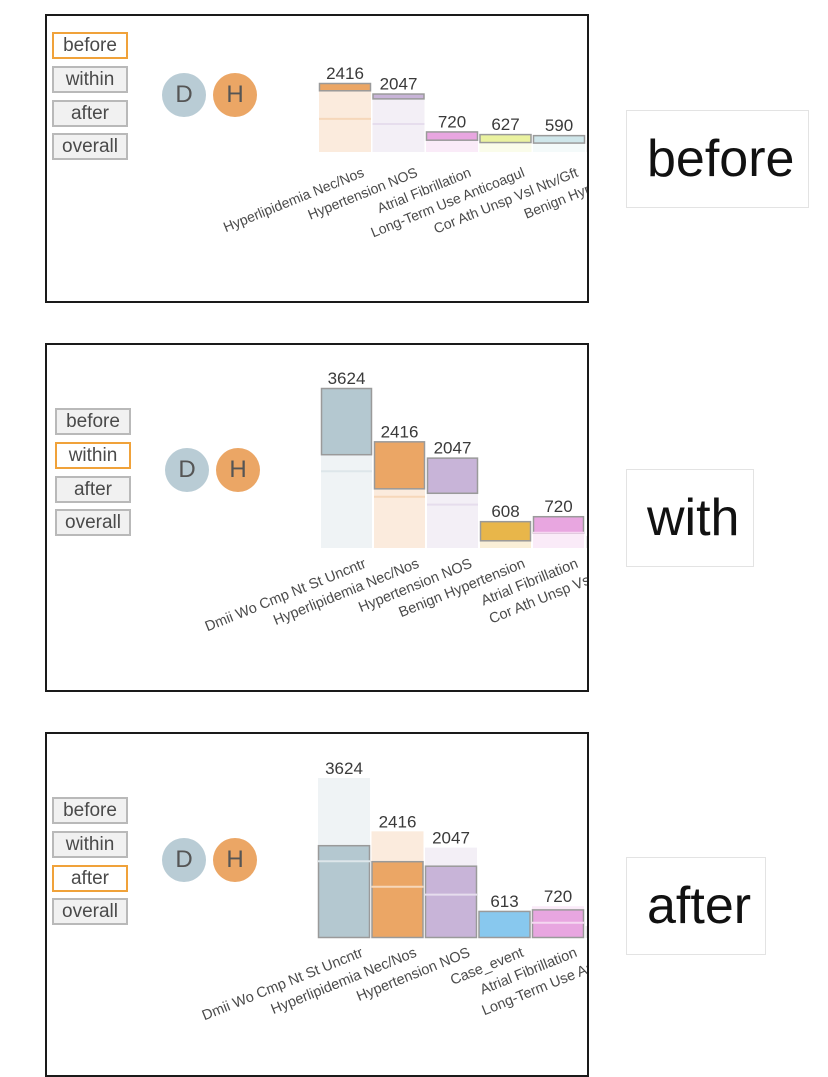 The width and height of the screenshot is (828, 1077). I want to click on side-label-before: before, so click(718, 159).